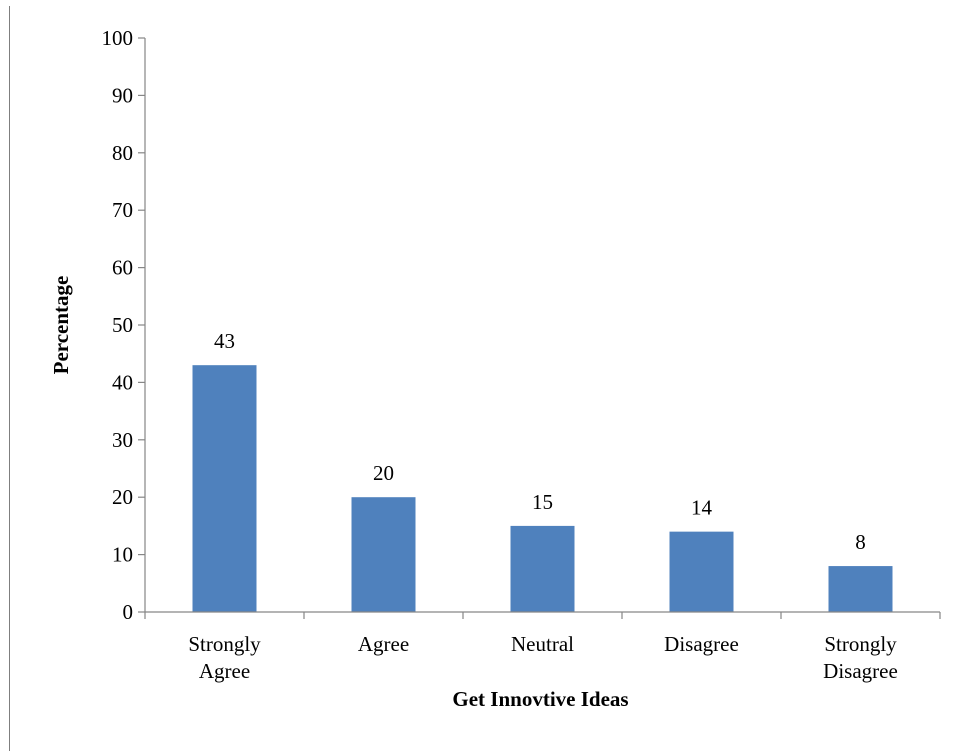 The width and height of the screenshot is (955, 753). What do you see at coordinates (122, 440) in the screenshot?
I see `y-tick-label: 30` at bounding box center [122, 440].